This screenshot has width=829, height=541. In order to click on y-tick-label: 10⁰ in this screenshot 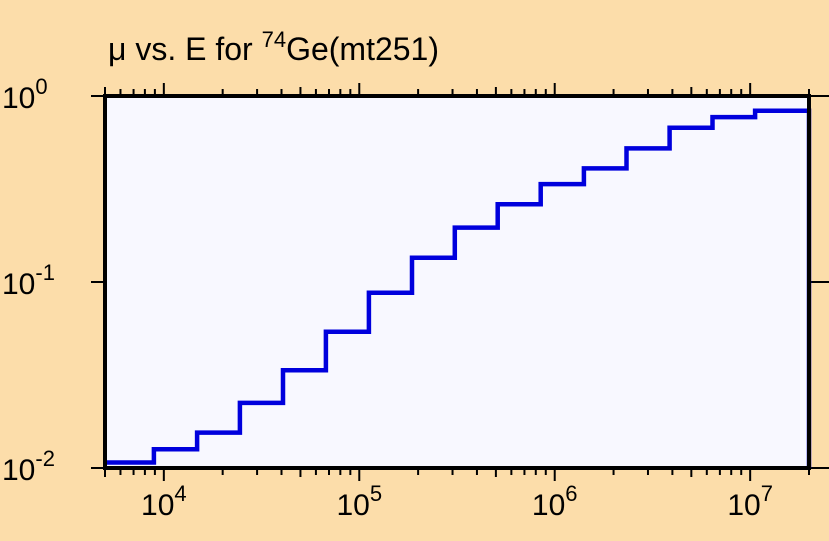, I will do `click(25, 94)`.